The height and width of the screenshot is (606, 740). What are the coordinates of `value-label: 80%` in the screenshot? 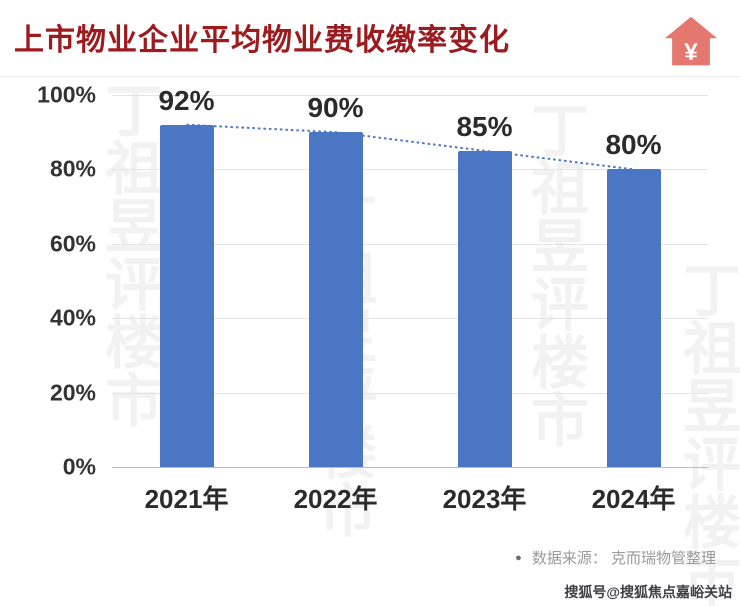 It's located at (633, 145).